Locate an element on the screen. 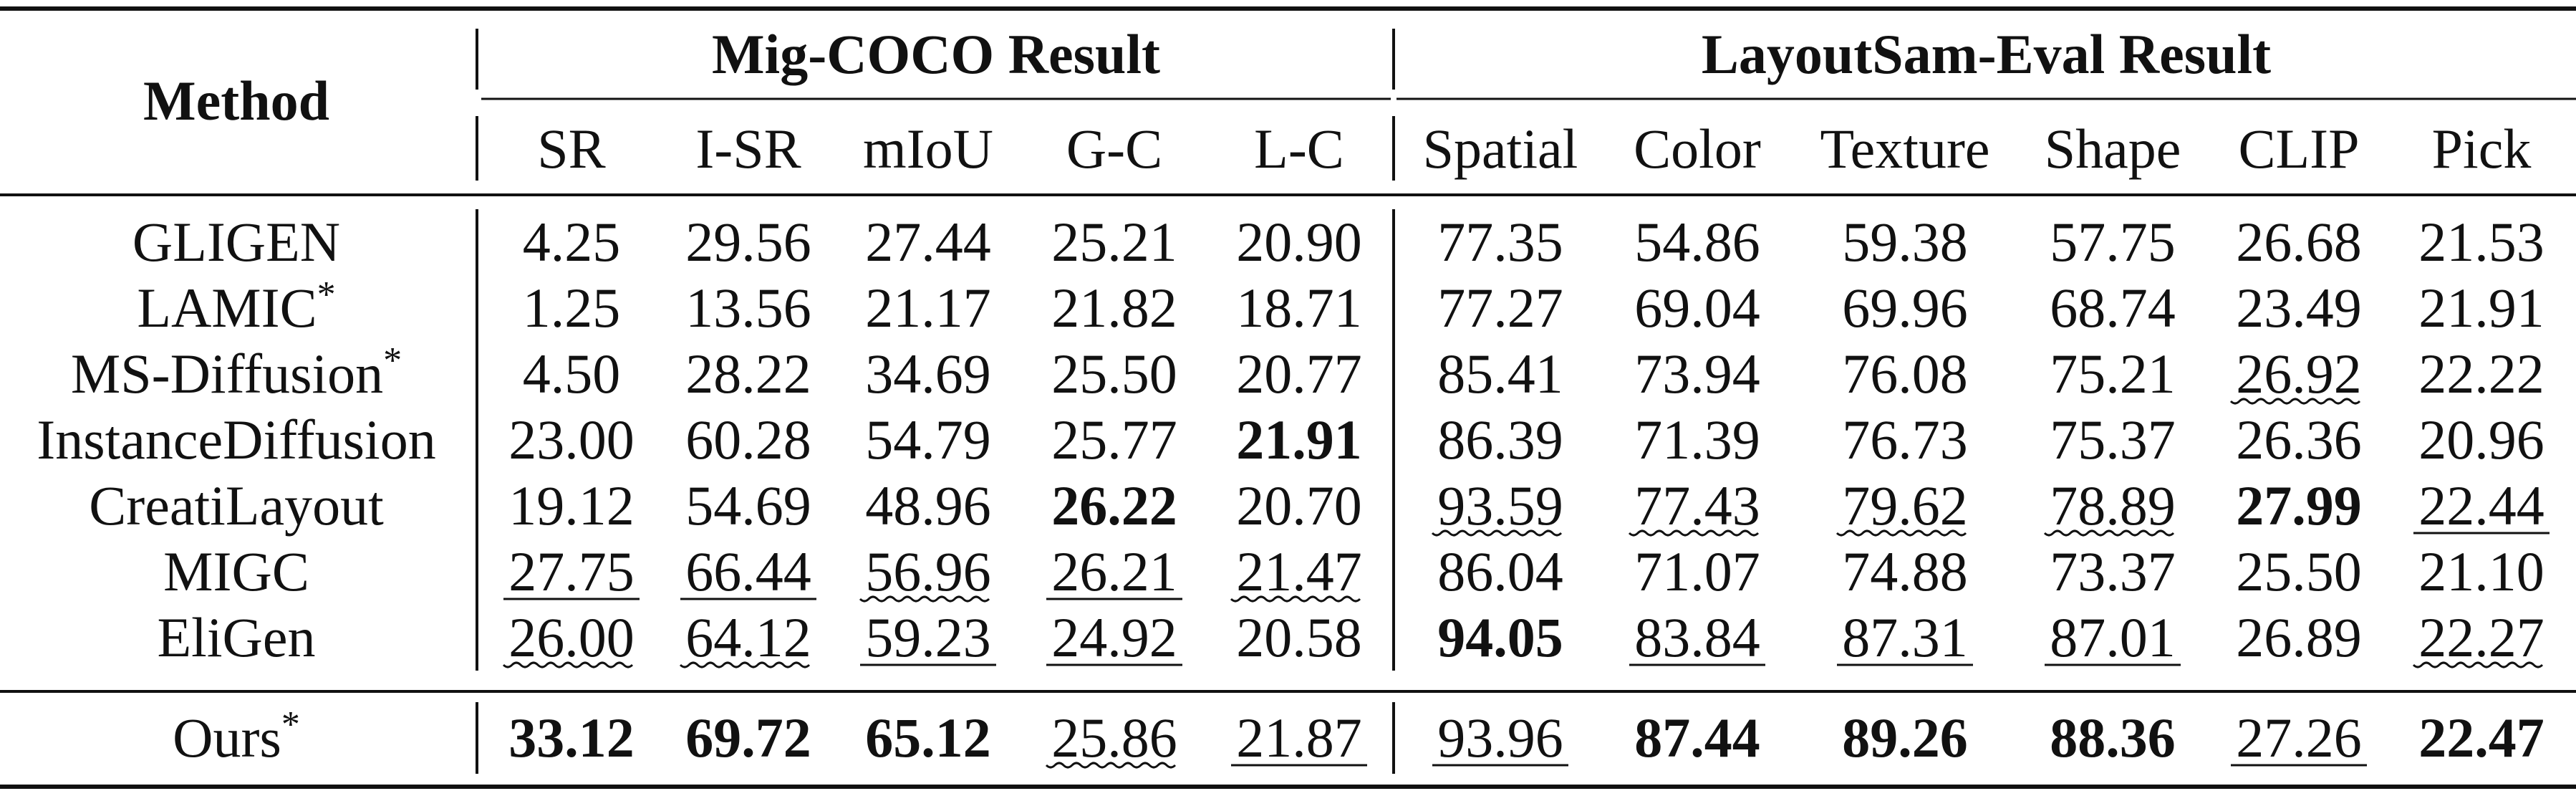 The height and width of the screenshot is (796, 2576). table-cell: 22.44 is located at coordinates (2481, 506).